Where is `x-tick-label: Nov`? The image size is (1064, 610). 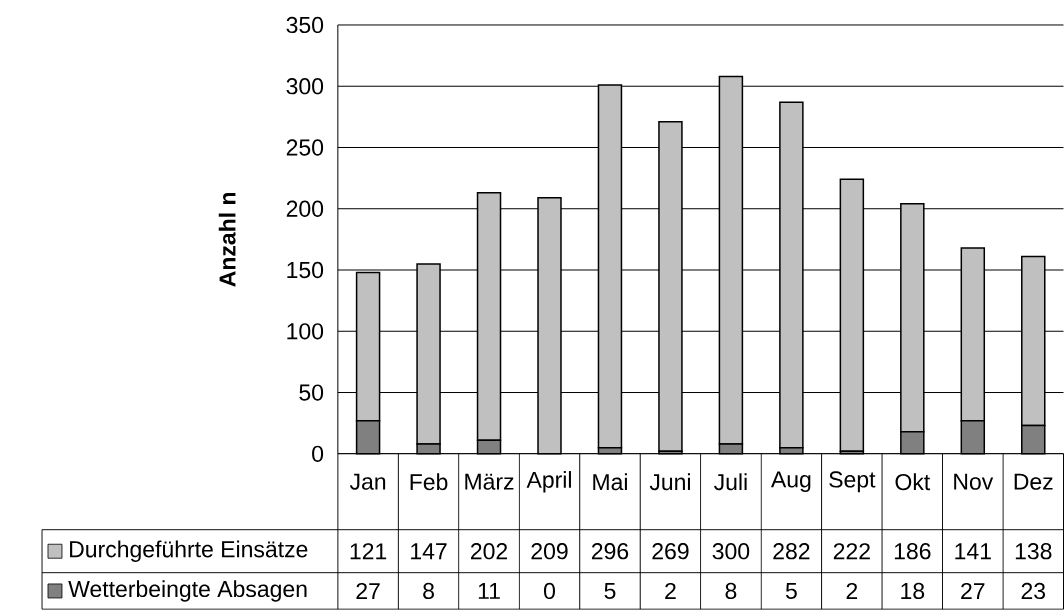
x-tick-label: Nov is located at coordinates (974, 481).